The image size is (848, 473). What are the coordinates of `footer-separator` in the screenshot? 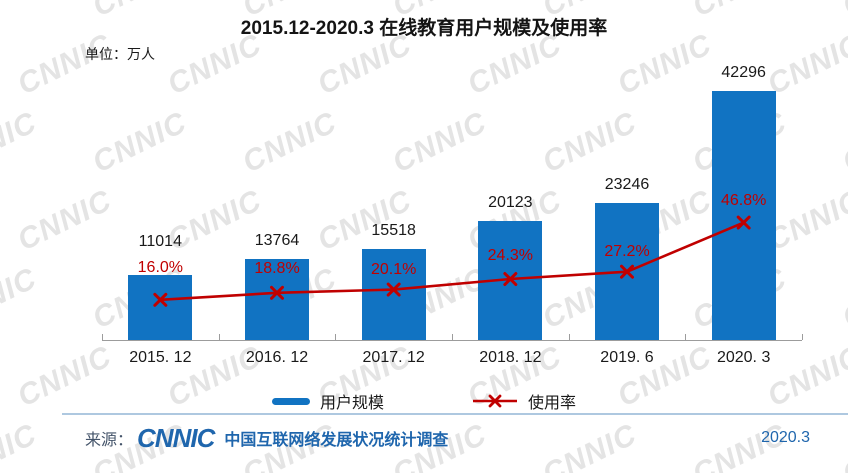 It's located at (455, 414).